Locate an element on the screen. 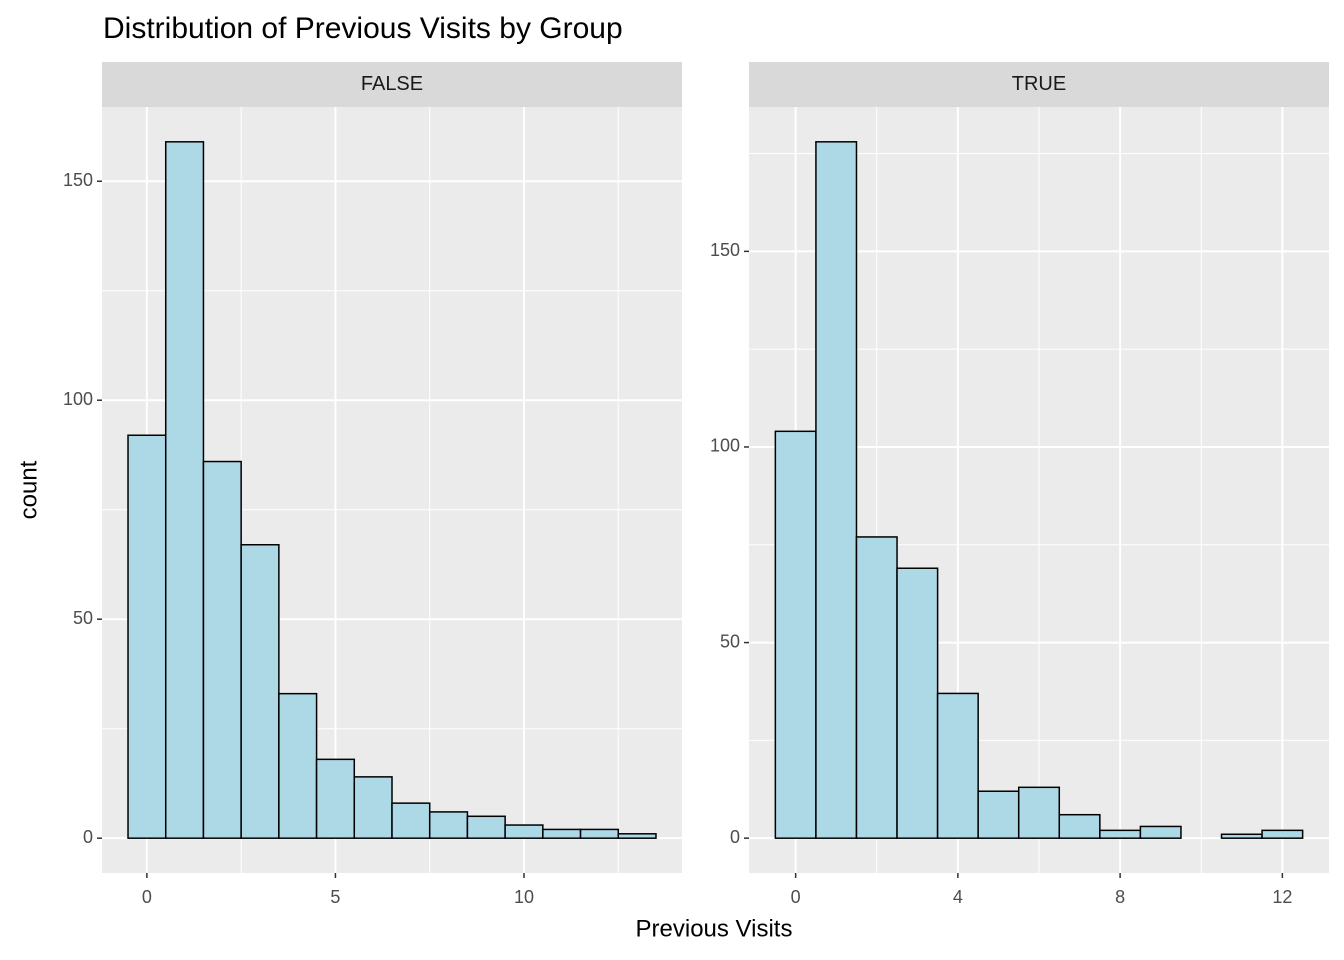 Image resolution: width=1344 pixels, height=960 pixels. strip-label: TRUE is located at coordinates (1039, 84).